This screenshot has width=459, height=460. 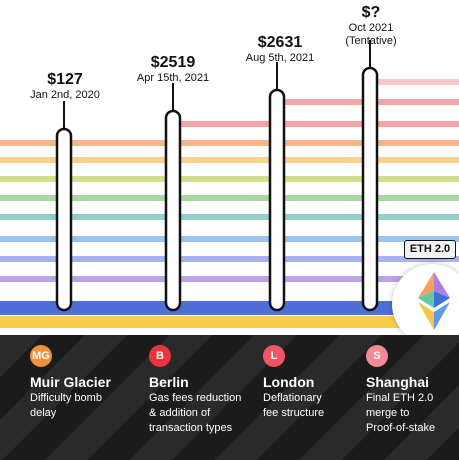 What do you see at coordinates (371, 41) in the screenshot?
I see `milestone-note: (Tentative)` at bounding box center [371, 41].